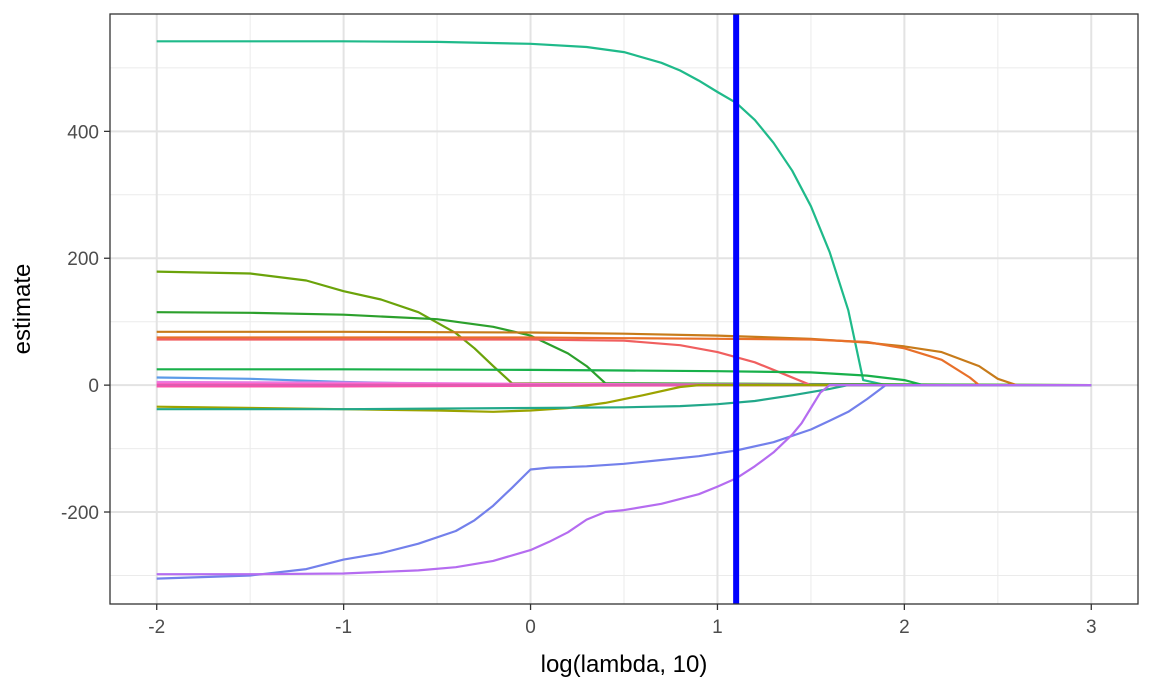 The width and height of the screenshot is (1152, 691). I want to click on y-tick-label: 0, so click(93, 386).